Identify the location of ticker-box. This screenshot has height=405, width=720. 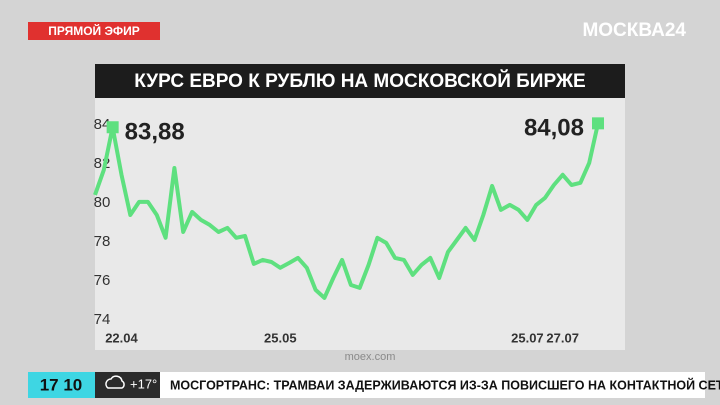
(432, 385).